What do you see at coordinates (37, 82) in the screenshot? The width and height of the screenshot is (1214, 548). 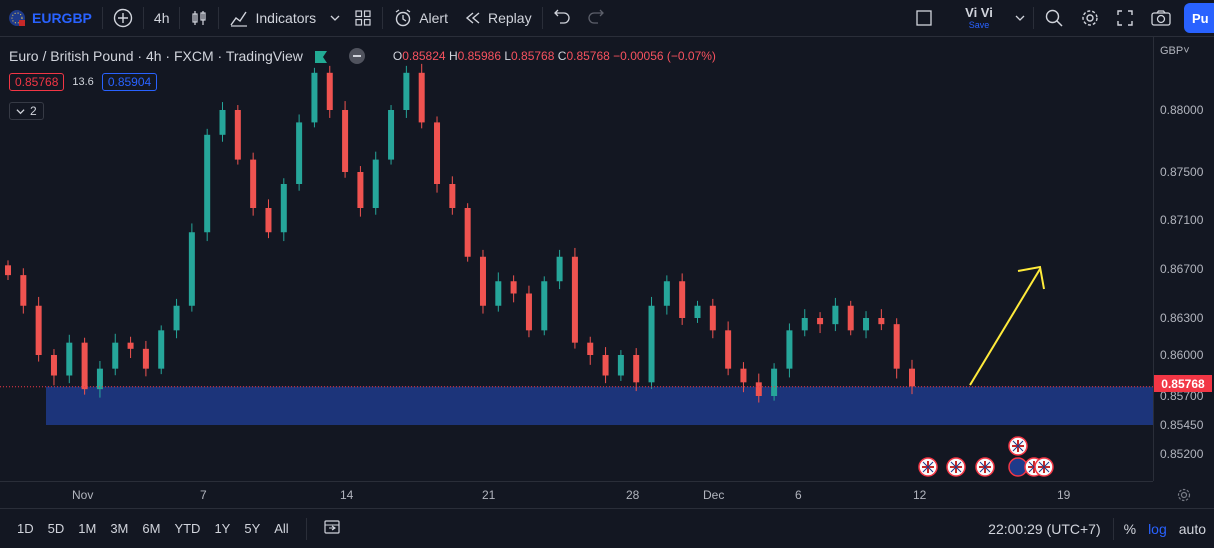 I see `bid-price-box: 0.85768` at bounding box center [37, 82].